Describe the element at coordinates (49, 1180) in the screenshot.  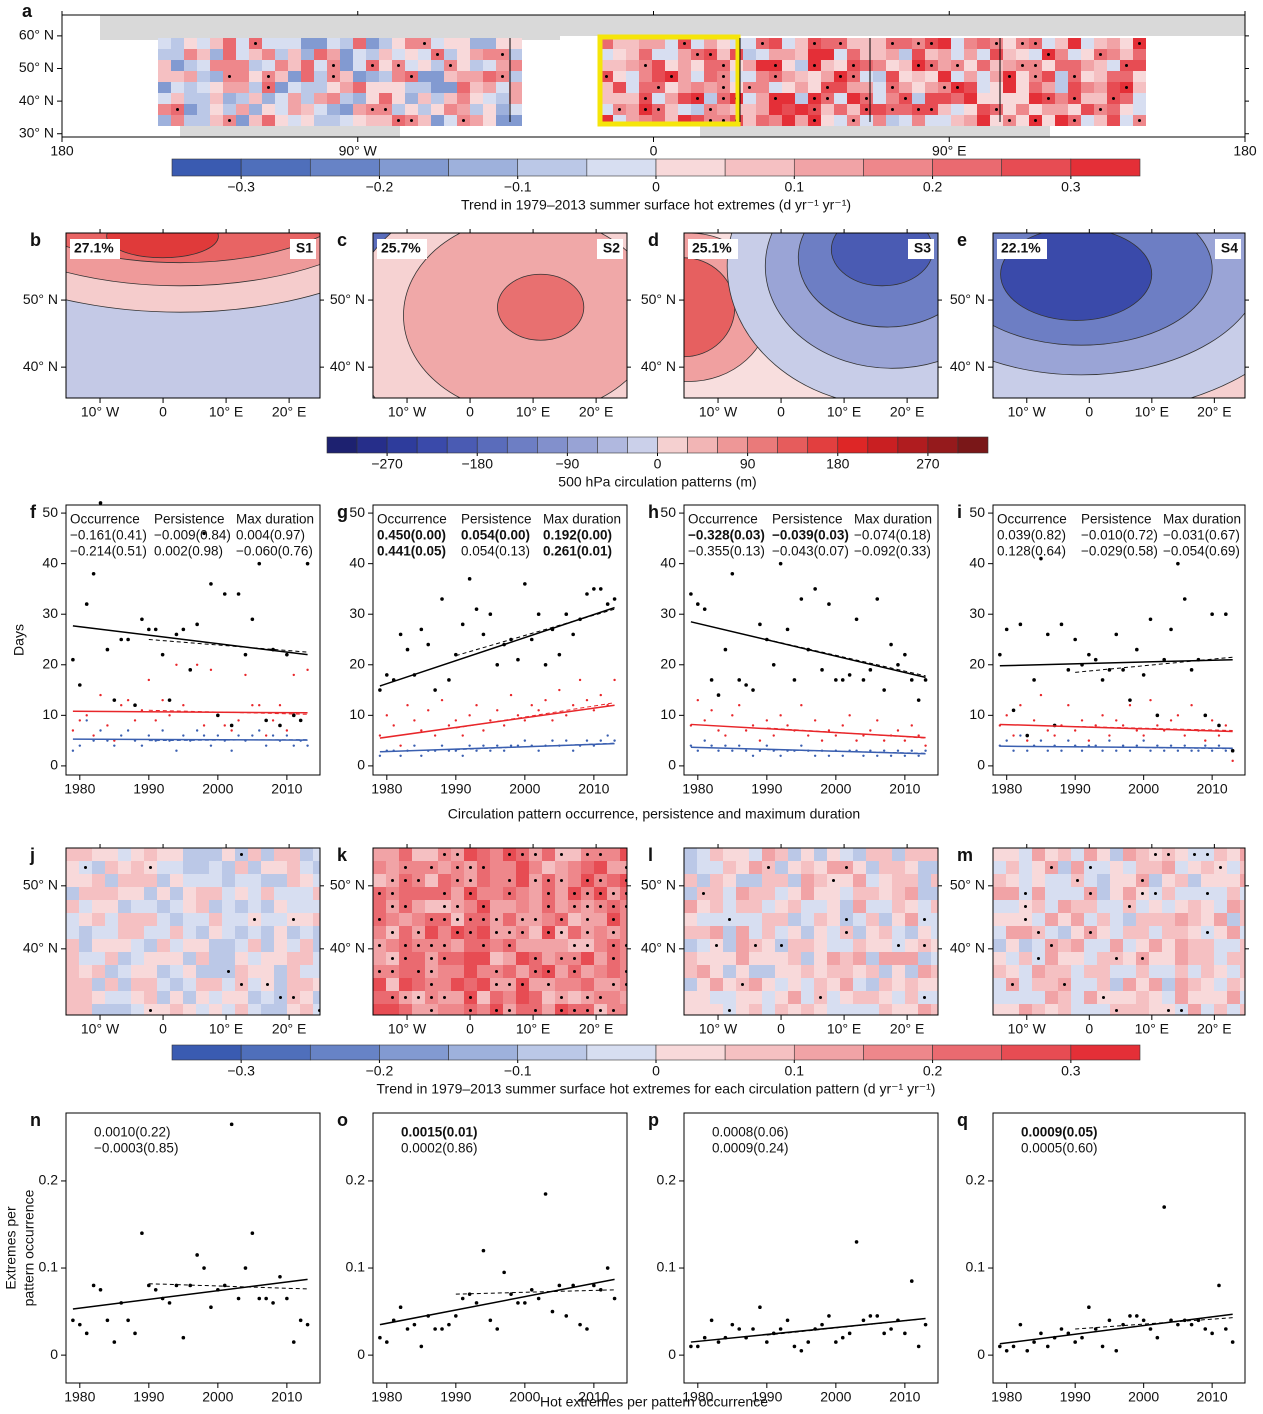
I see `y-tick-label: 0.2` at that location.